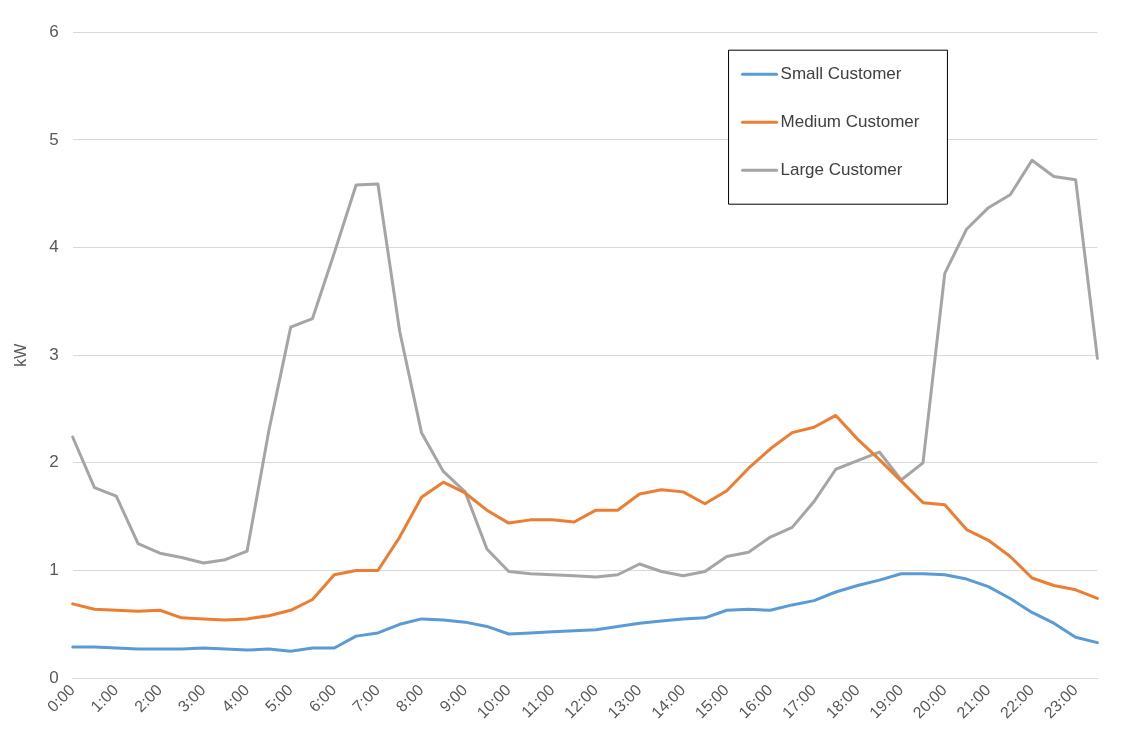  Describe the element at coordinates (453, 698) in the screenshot. I see `x-tick-label: 9:00` at that location.